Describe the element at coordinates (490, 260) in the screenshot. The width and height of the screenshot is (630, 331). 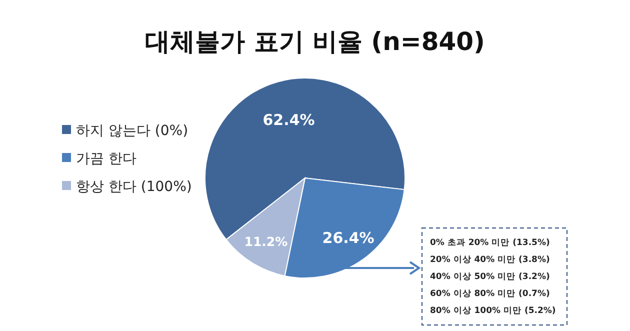
I see `text: 20% 이상 40% 미만 (3.8%)` at that location.